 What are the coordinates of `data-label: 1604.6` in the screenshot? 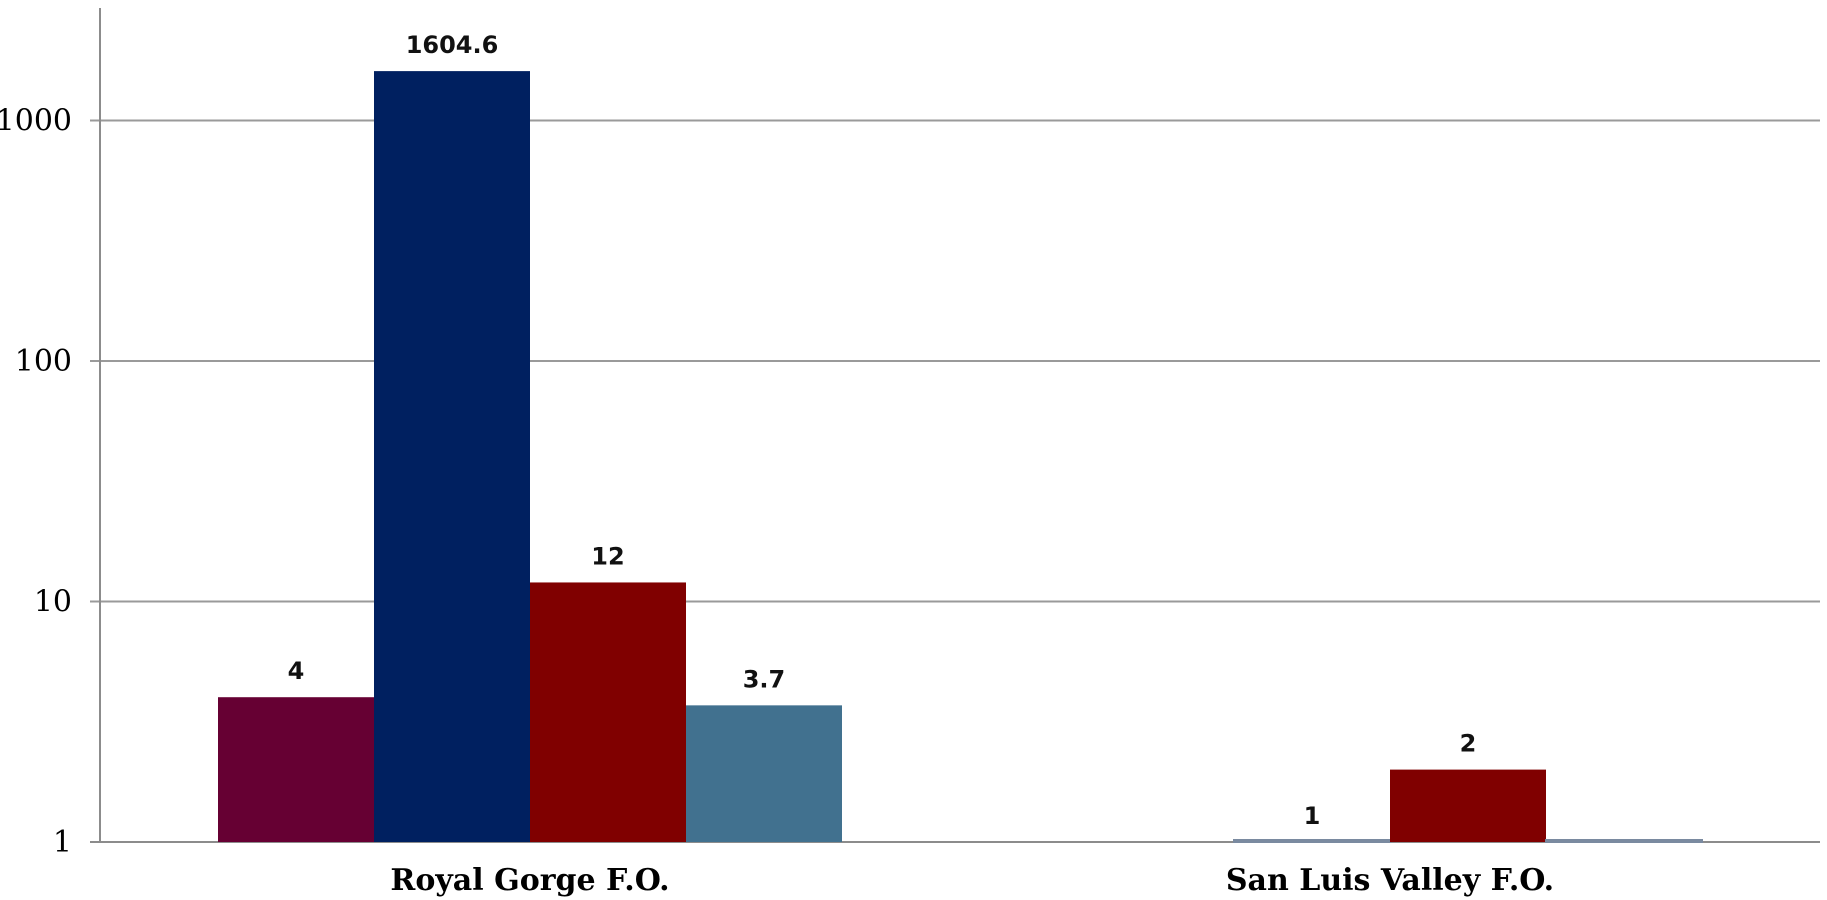 It's located at (452, 45).